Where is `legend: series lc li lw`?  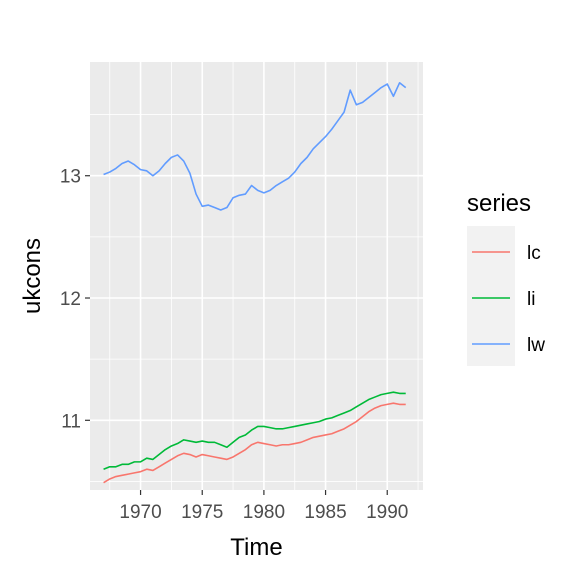 legend: series lc li lw is located at coordinates (506, 278).